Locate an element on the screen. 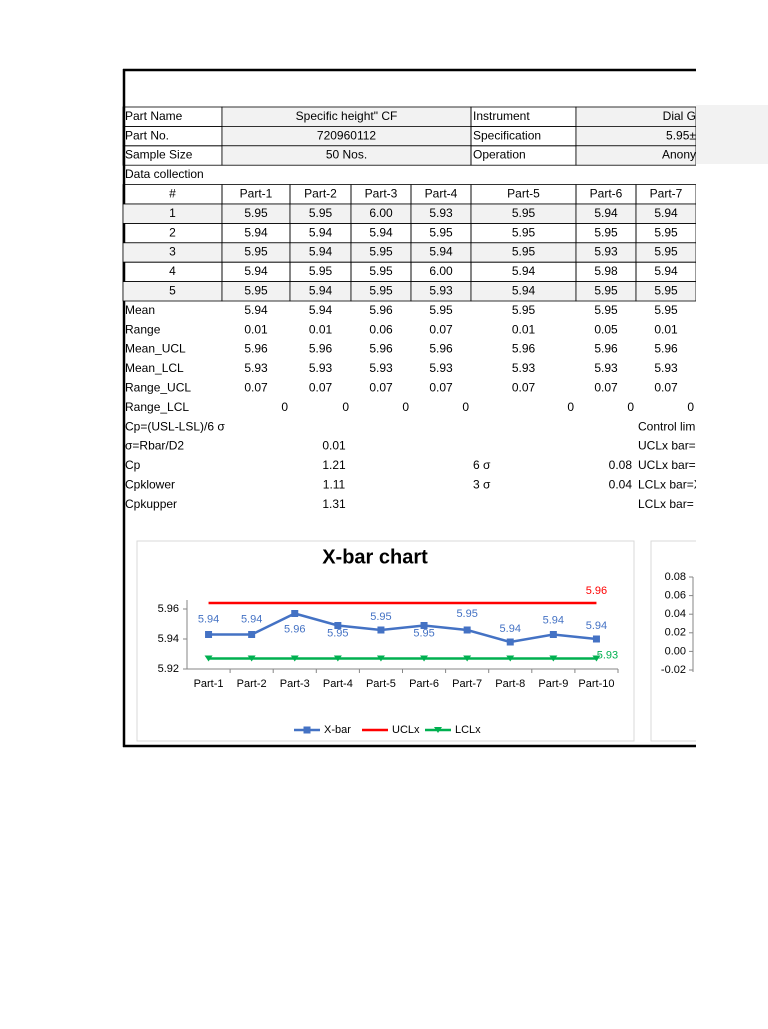  chart-title: X-bar chart is located at coordinates (375, 557).